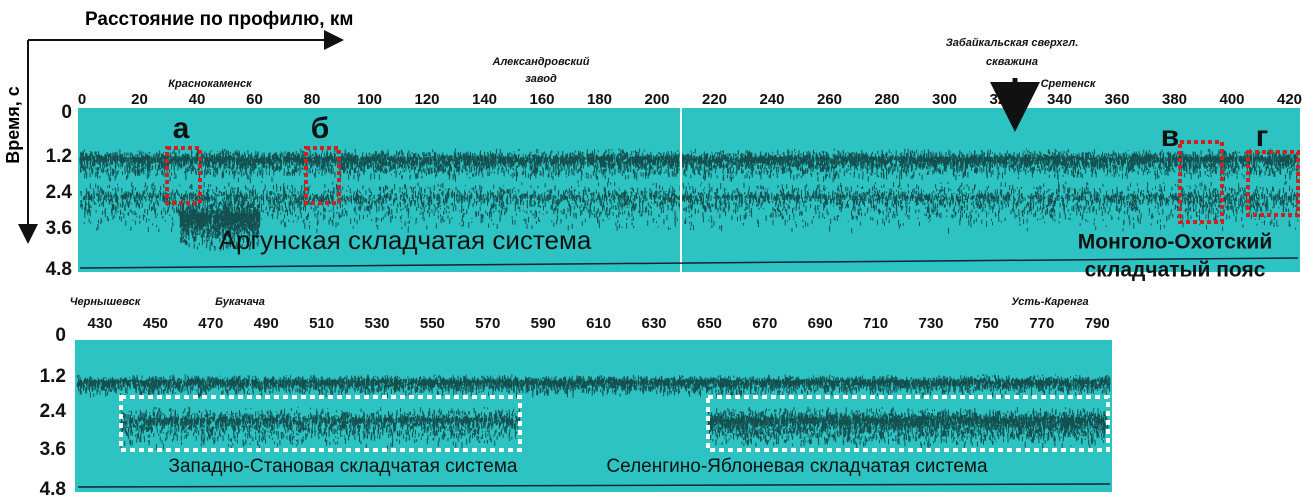 The width and height of the screenshot is (1303, 501). What do you see at coordinates (656, 99) in the screenshot?
I see `x-tick-label: 200` at bounding box center [656, 99].